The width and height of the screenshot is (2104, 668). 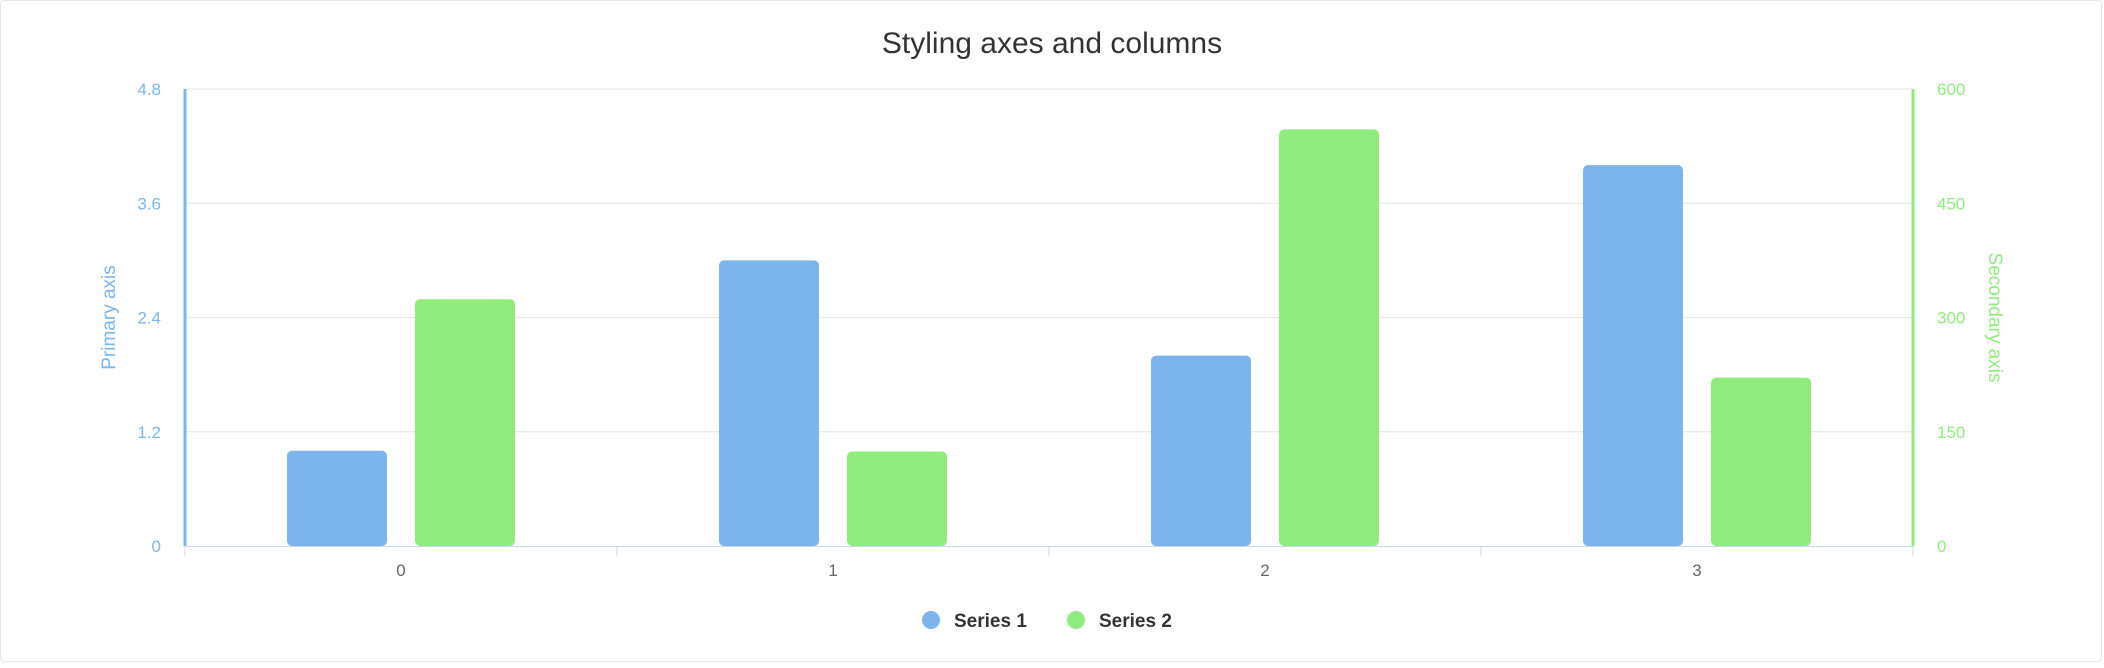 I want to click on secondary-tick-label: 0, so click(x=1941, y=546).